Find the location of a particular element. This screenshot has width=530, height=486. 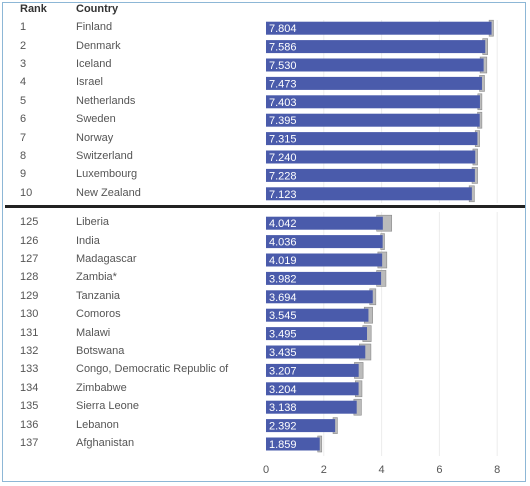

bar-value-label: 3.138 is located at coordinates (283, 408).